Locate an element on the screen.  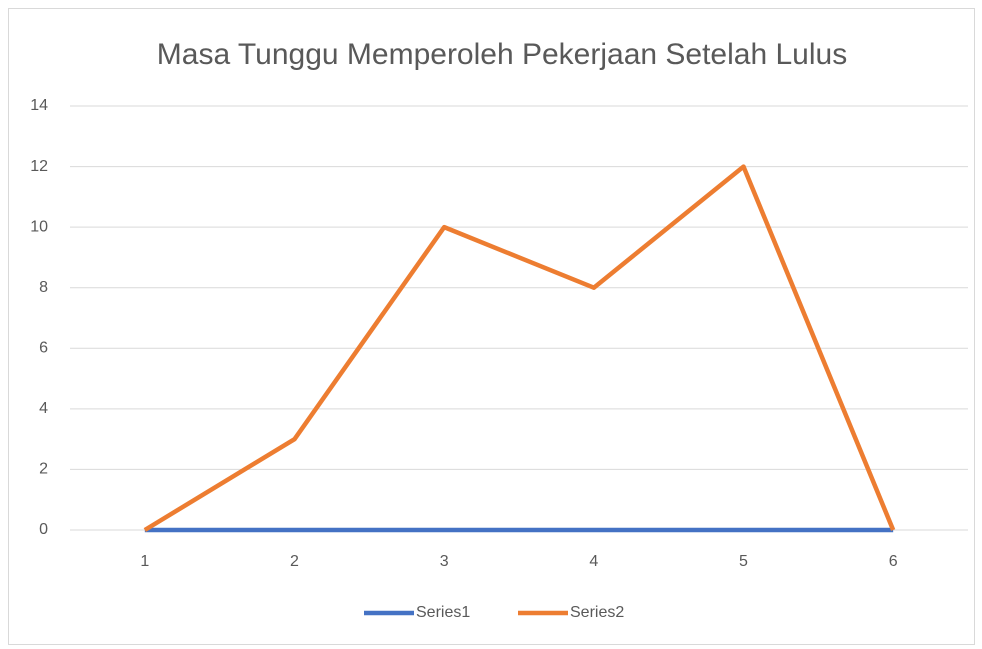
y-tick-label: 6 is located at coordinates (43, 348).